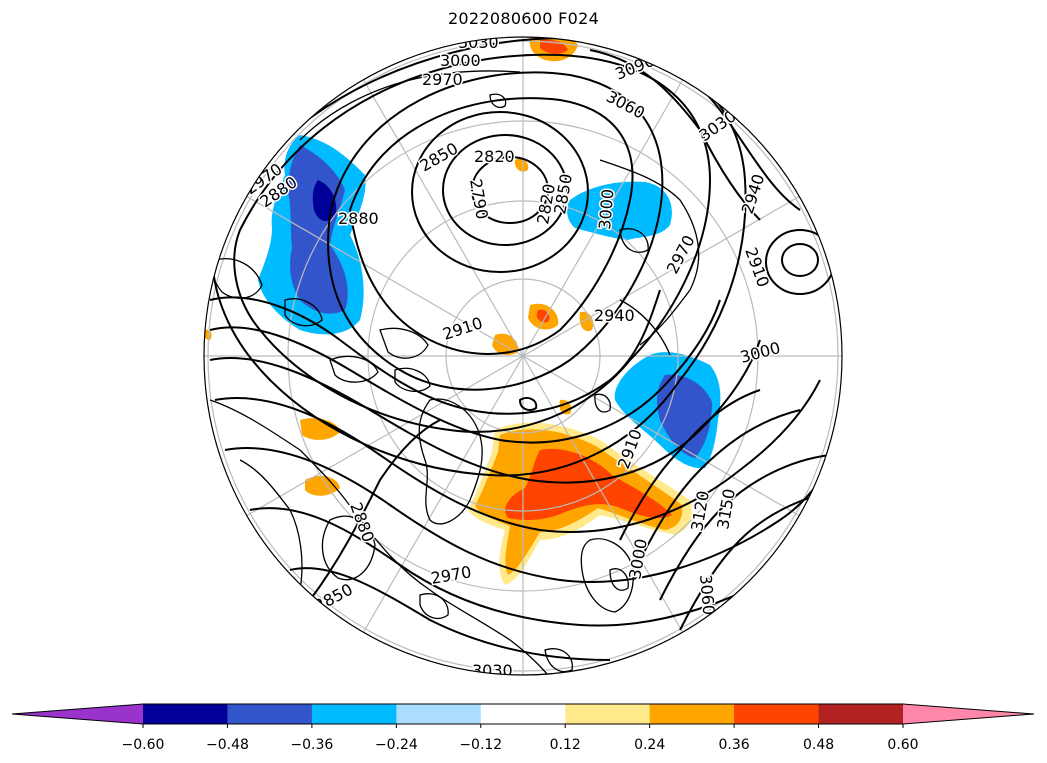 The width and height of the screenshot is (1047, 763). What do you see at coordinates (442, 79) in the screenshot?
I see `contour-label: 2970` at bounding box center [442, 79].